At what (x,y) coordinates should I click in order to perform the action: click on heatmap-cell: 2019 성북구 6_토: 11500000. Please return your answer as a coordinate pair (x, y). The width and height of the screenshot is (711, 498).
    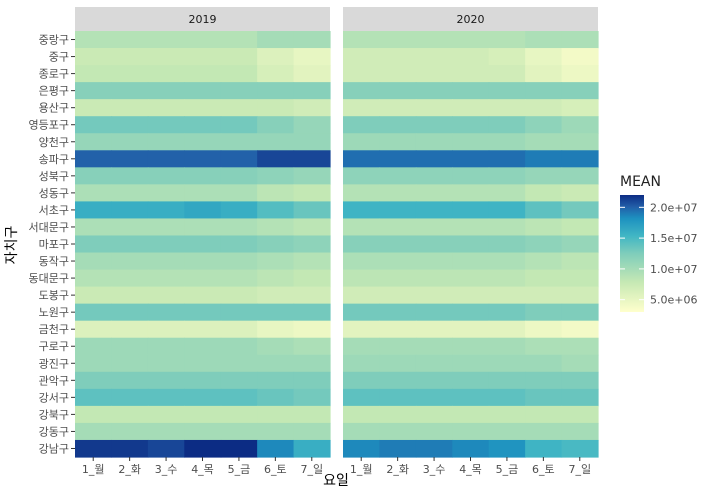
    Looking at the image, I should click on (276, 176).